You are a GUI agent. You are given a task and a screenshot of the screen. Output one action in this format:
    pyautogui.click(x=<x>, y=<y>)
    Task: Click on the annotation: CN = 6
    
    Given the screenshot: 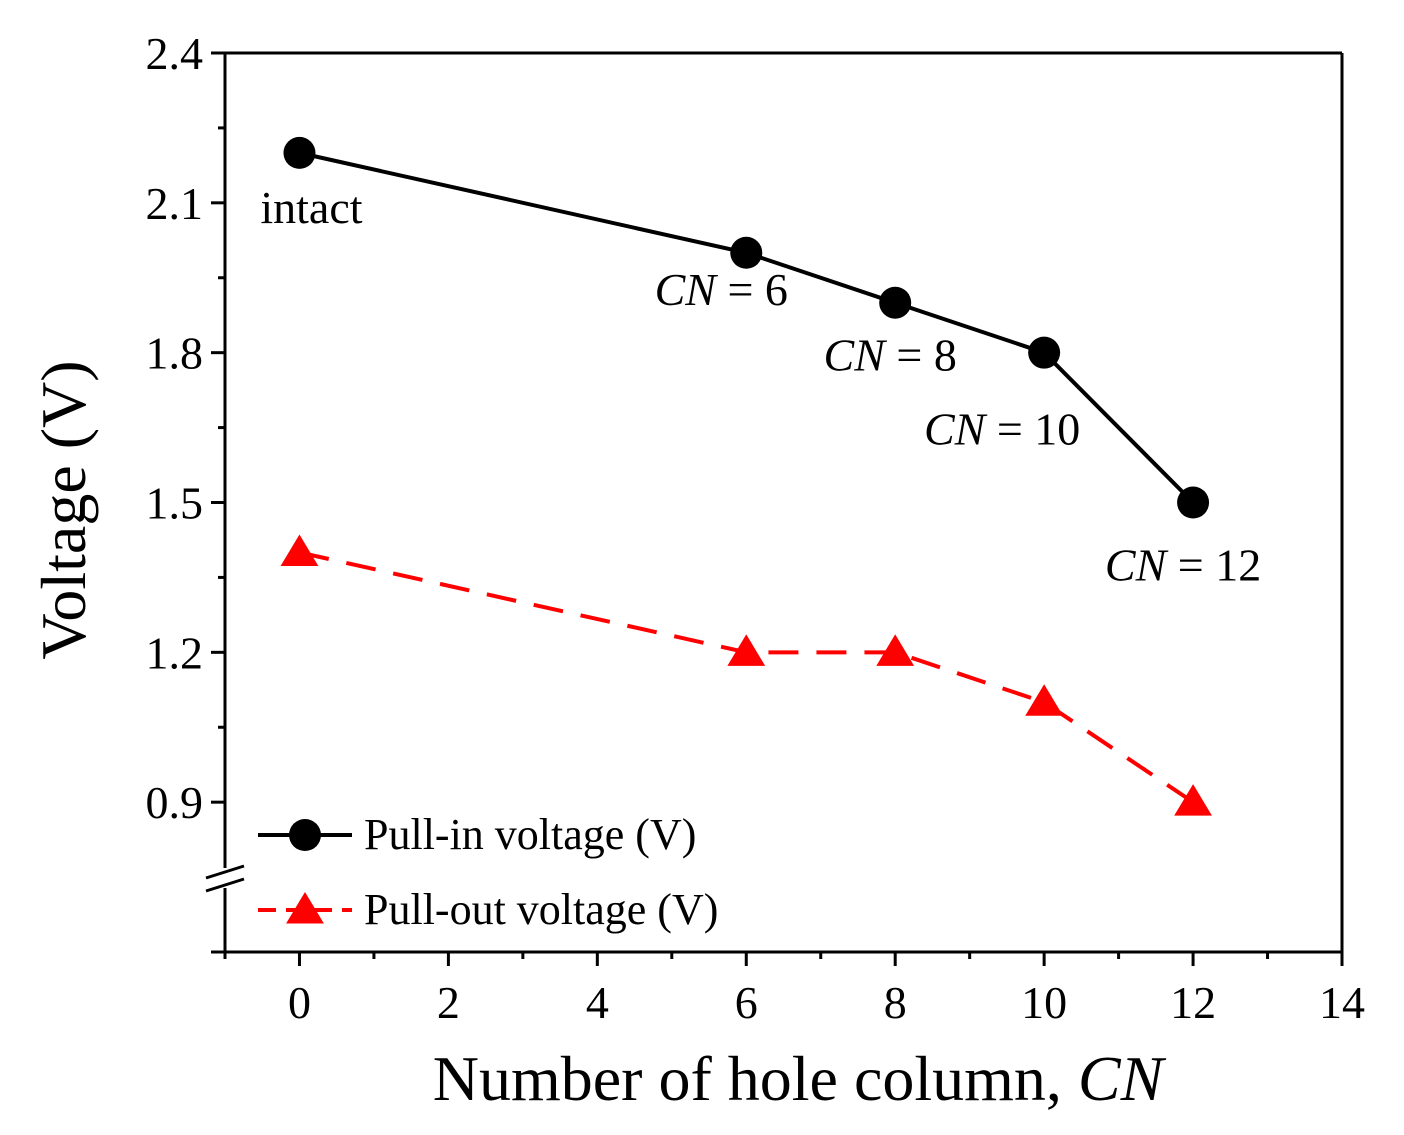 What is the action you would take?
    pyautogui.click(x=721, y=289)
    